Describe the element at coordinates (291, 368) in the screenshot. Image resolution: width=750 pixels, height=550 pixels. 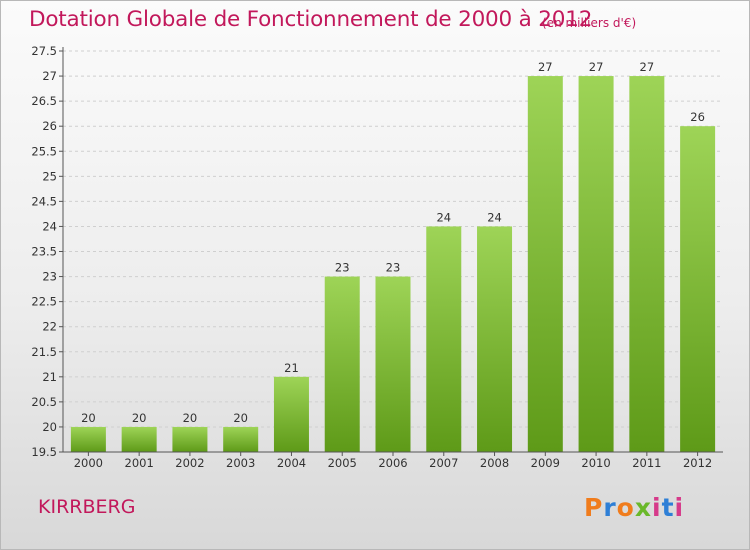
I see `data-label: 21` at that location.